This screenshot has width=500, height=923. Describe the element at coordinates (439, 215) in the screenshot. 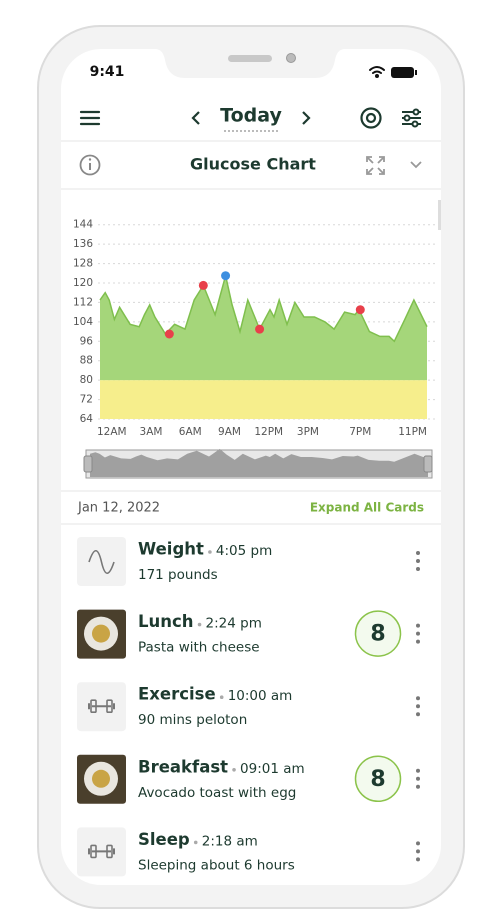

I see `scrollbar` at that location.